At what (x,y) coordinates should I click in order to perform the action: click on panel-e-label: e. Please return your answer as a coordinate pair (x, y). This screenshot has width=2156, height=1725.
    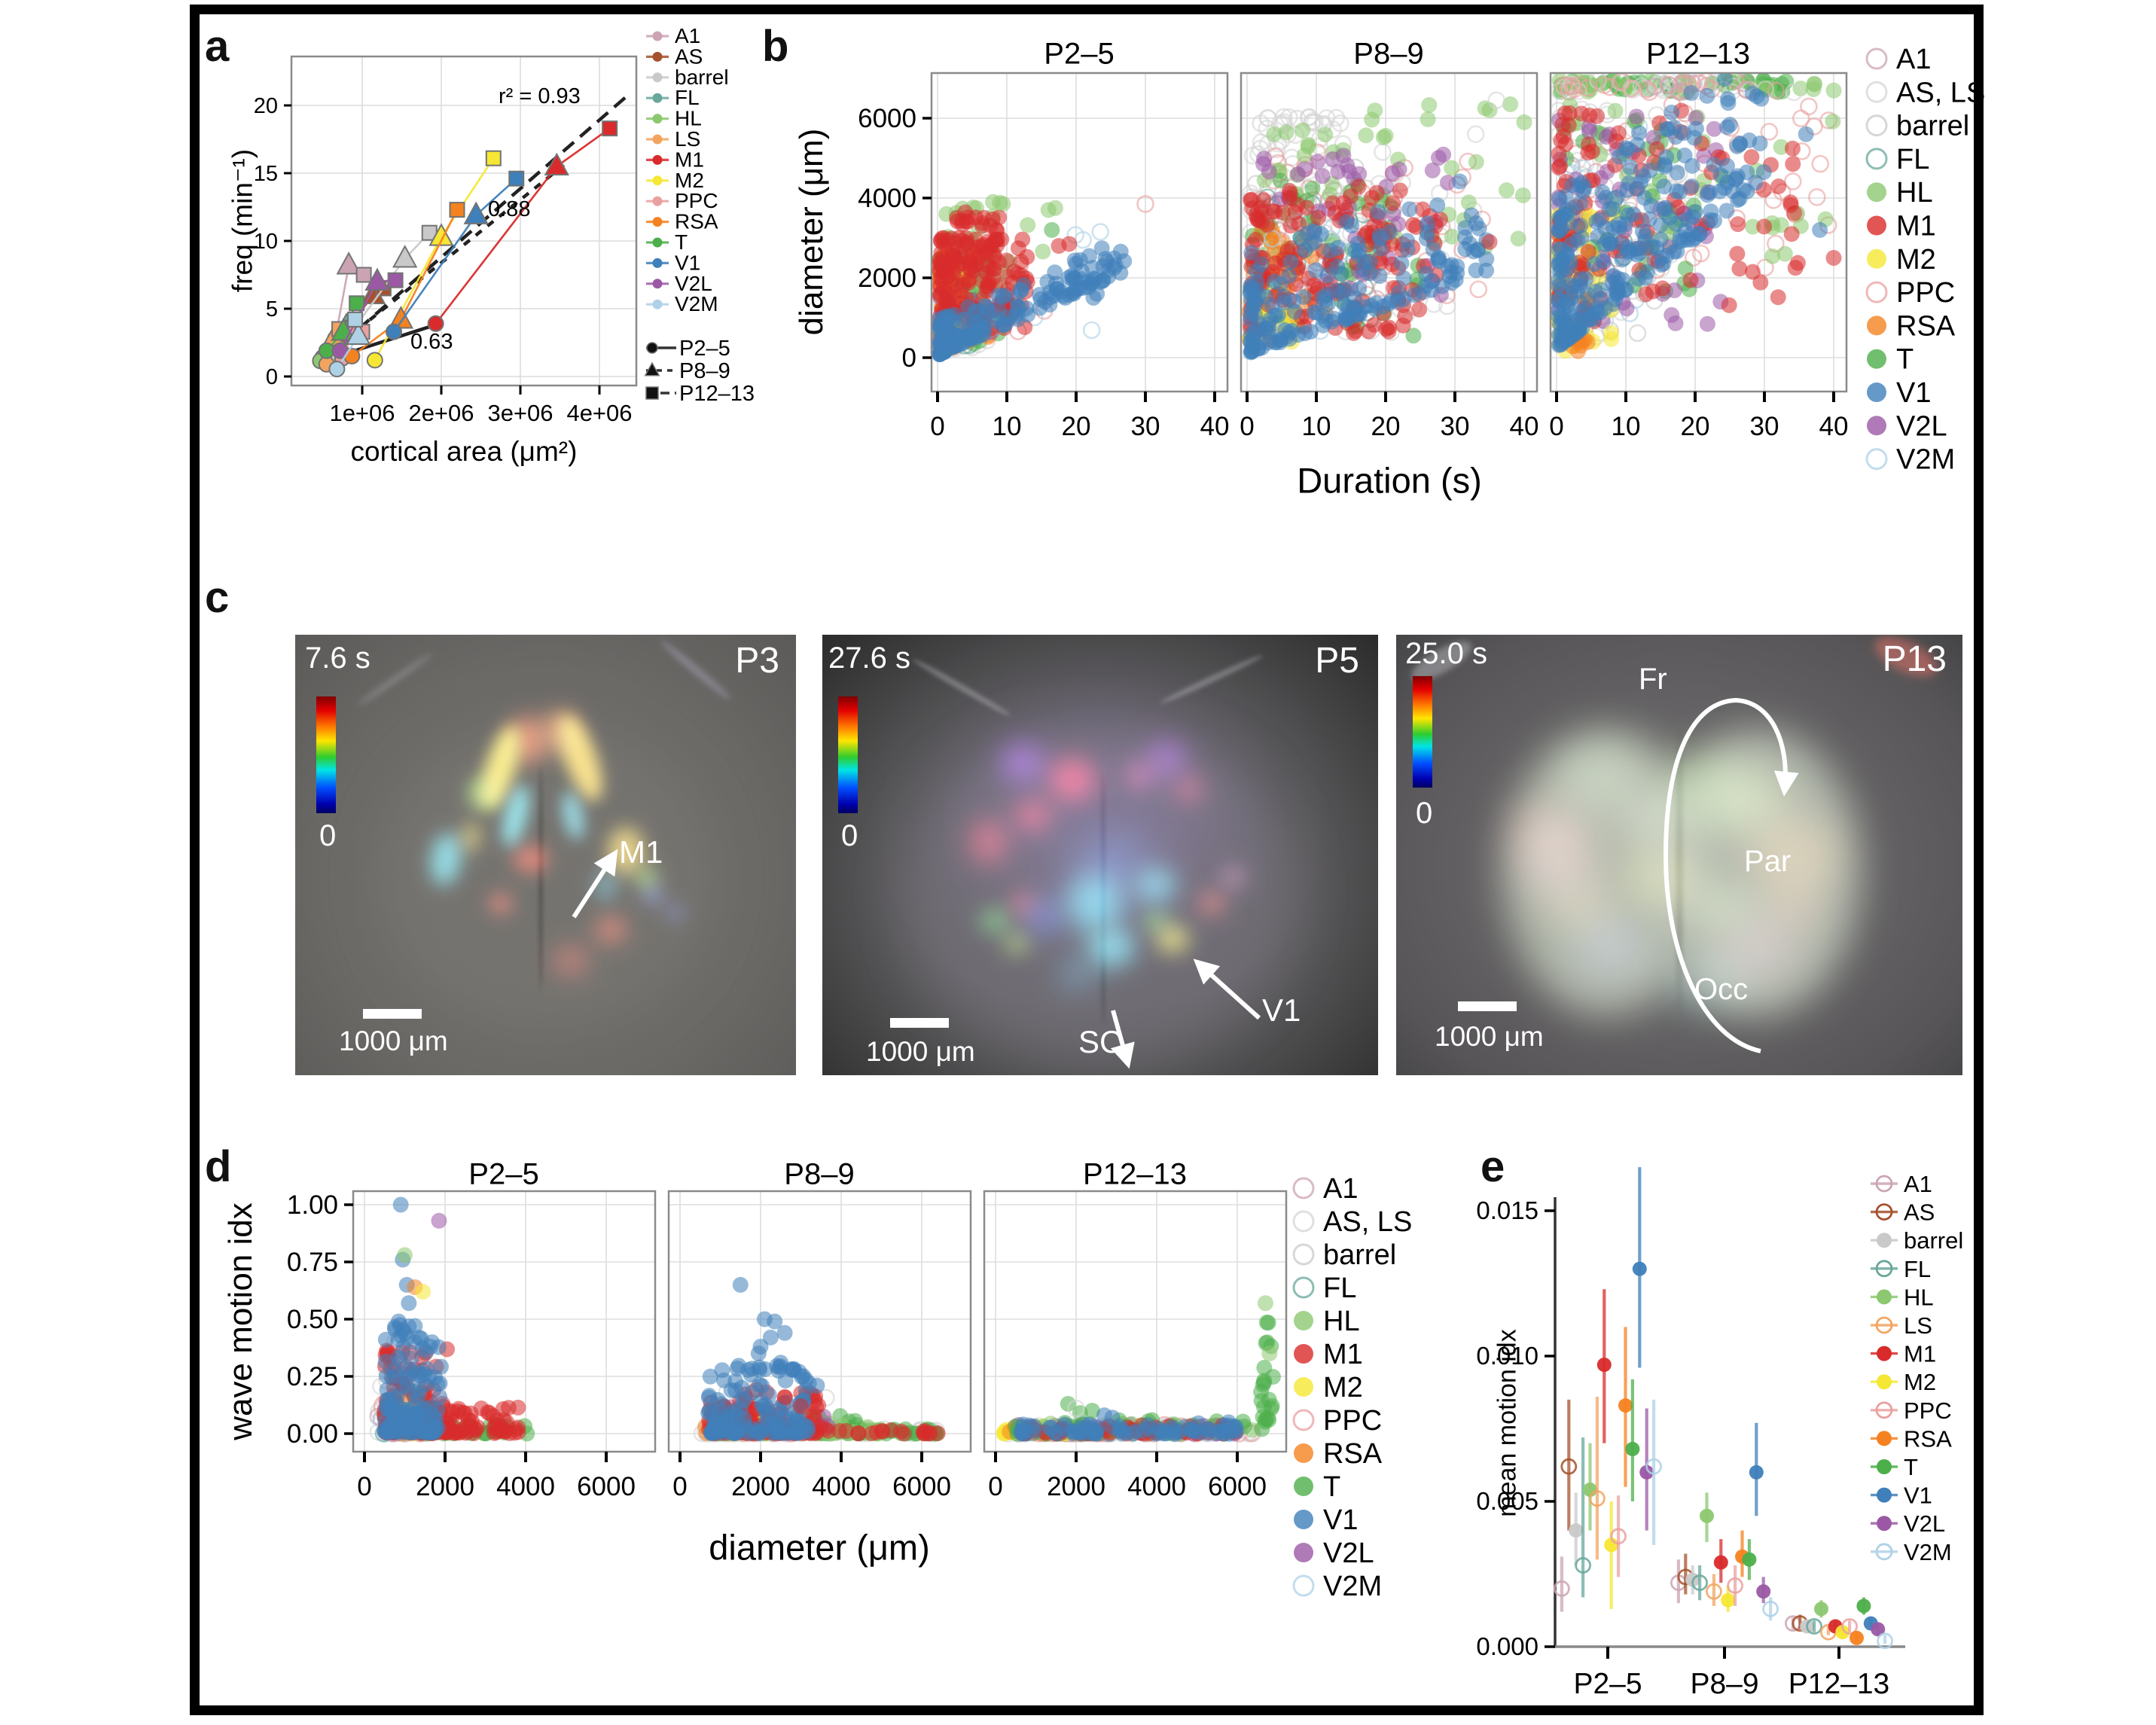
    Looking at the image, I should click on (1493, 1166).